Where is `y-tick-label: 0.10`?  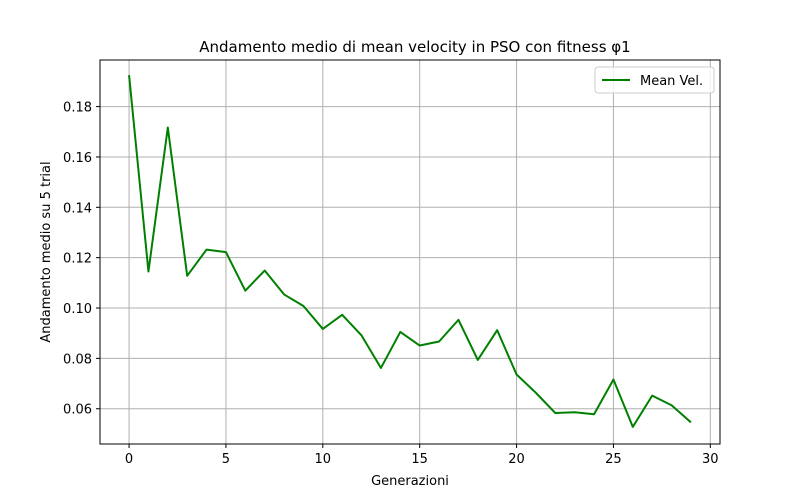
y-tick-label: 0.10 is located at coordinates (77, 309).